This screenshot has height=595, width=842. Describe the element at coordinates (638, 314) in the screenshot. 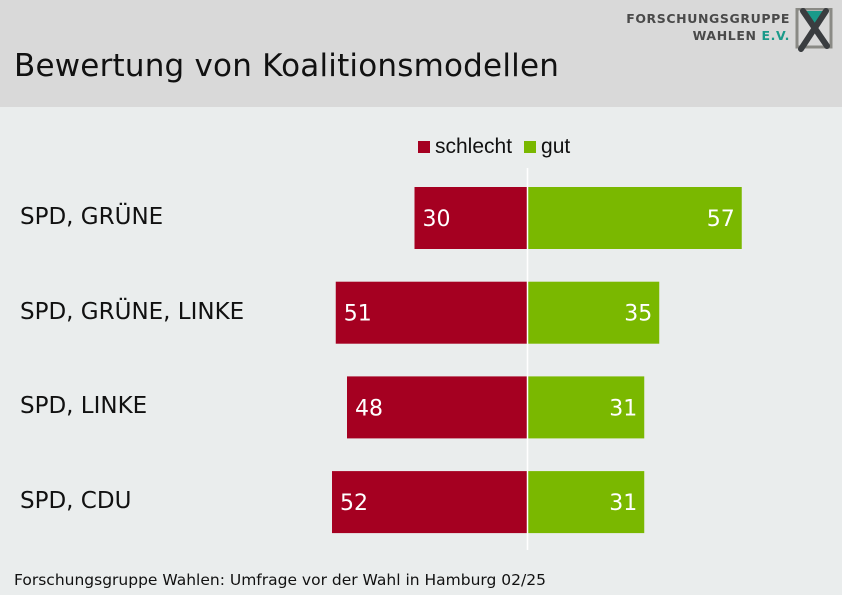

I see `data-label-gut: 35` at that location.